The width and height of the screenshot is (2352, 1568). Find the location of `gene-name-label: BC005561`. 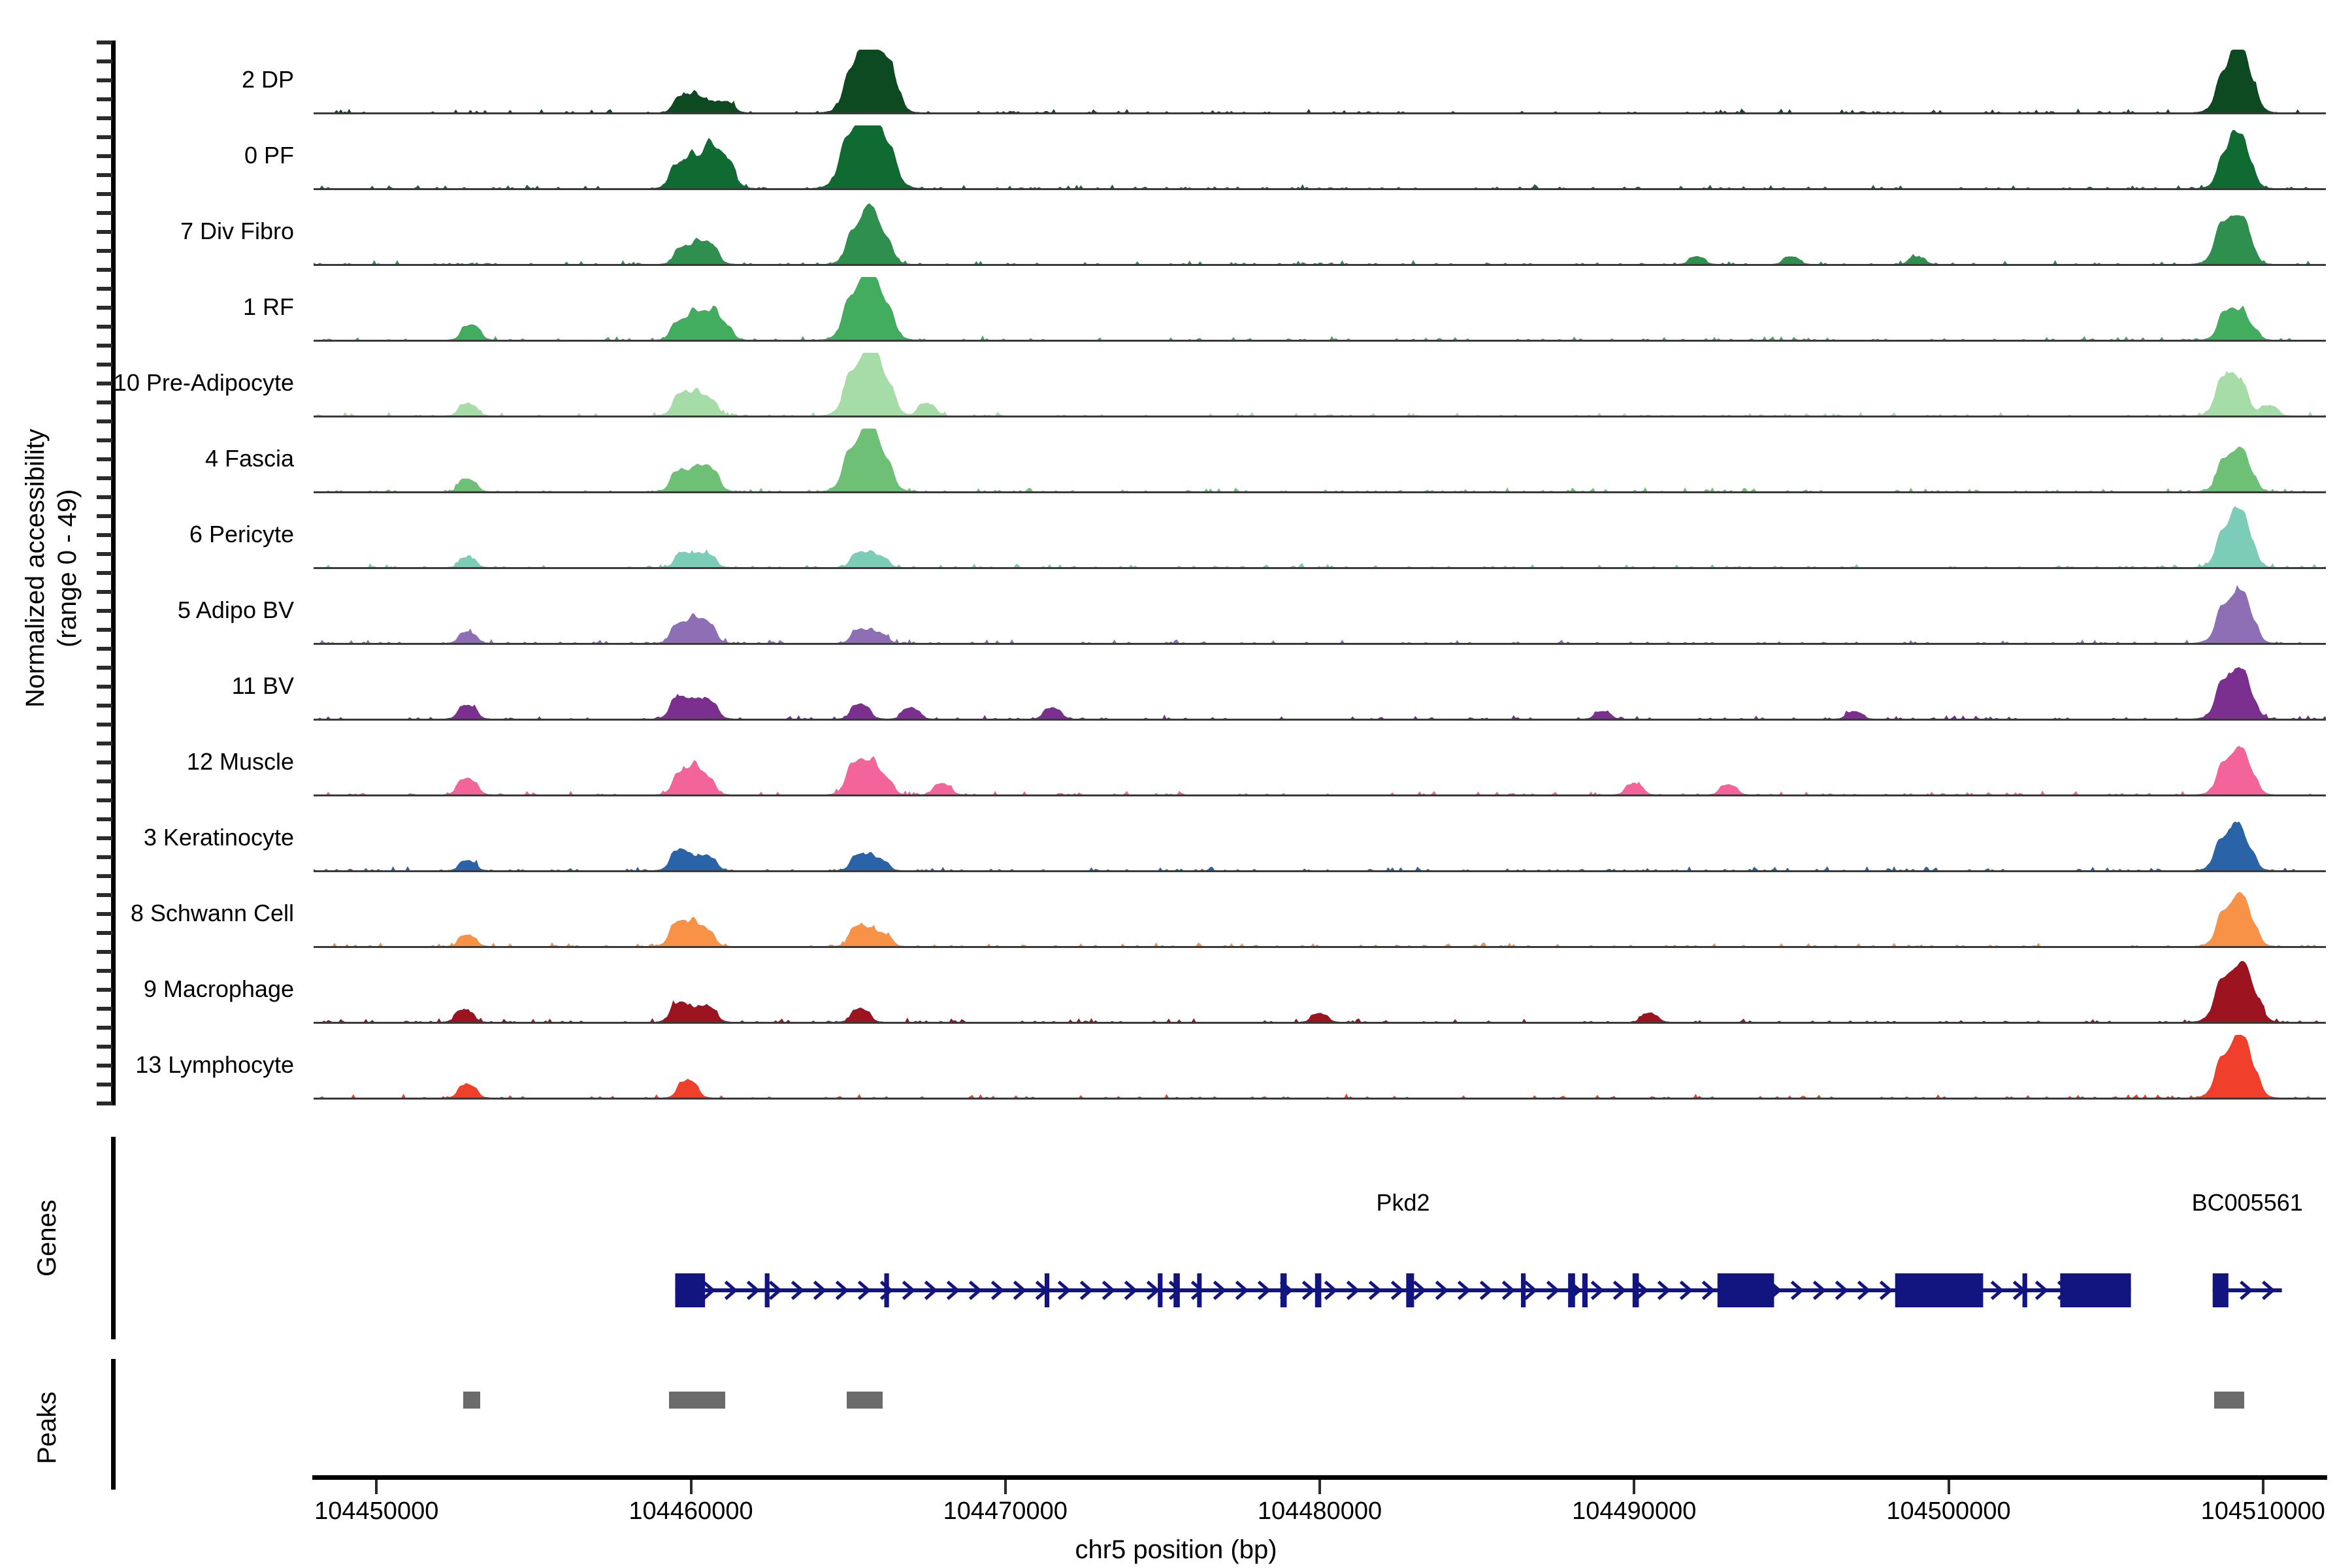

gene-name-label: BC005561 is located at coordinates (2247, 1202).